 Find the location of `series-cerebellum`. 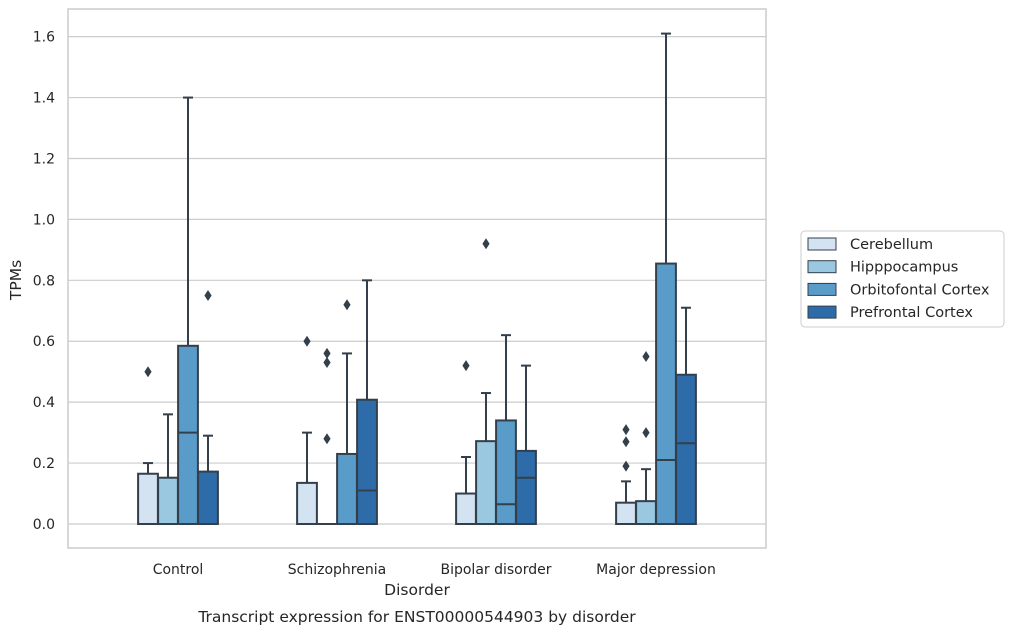

series-cerebellum is located at coordinates (387, 430).